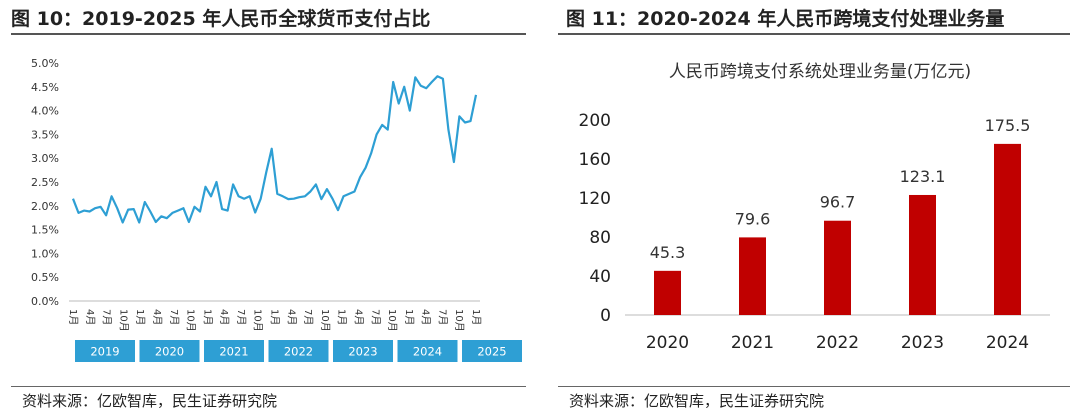 Image resolution: width=1080 pixels, height=413 pixels. I want to click on year-group-label: 2021, so click(233, 352).